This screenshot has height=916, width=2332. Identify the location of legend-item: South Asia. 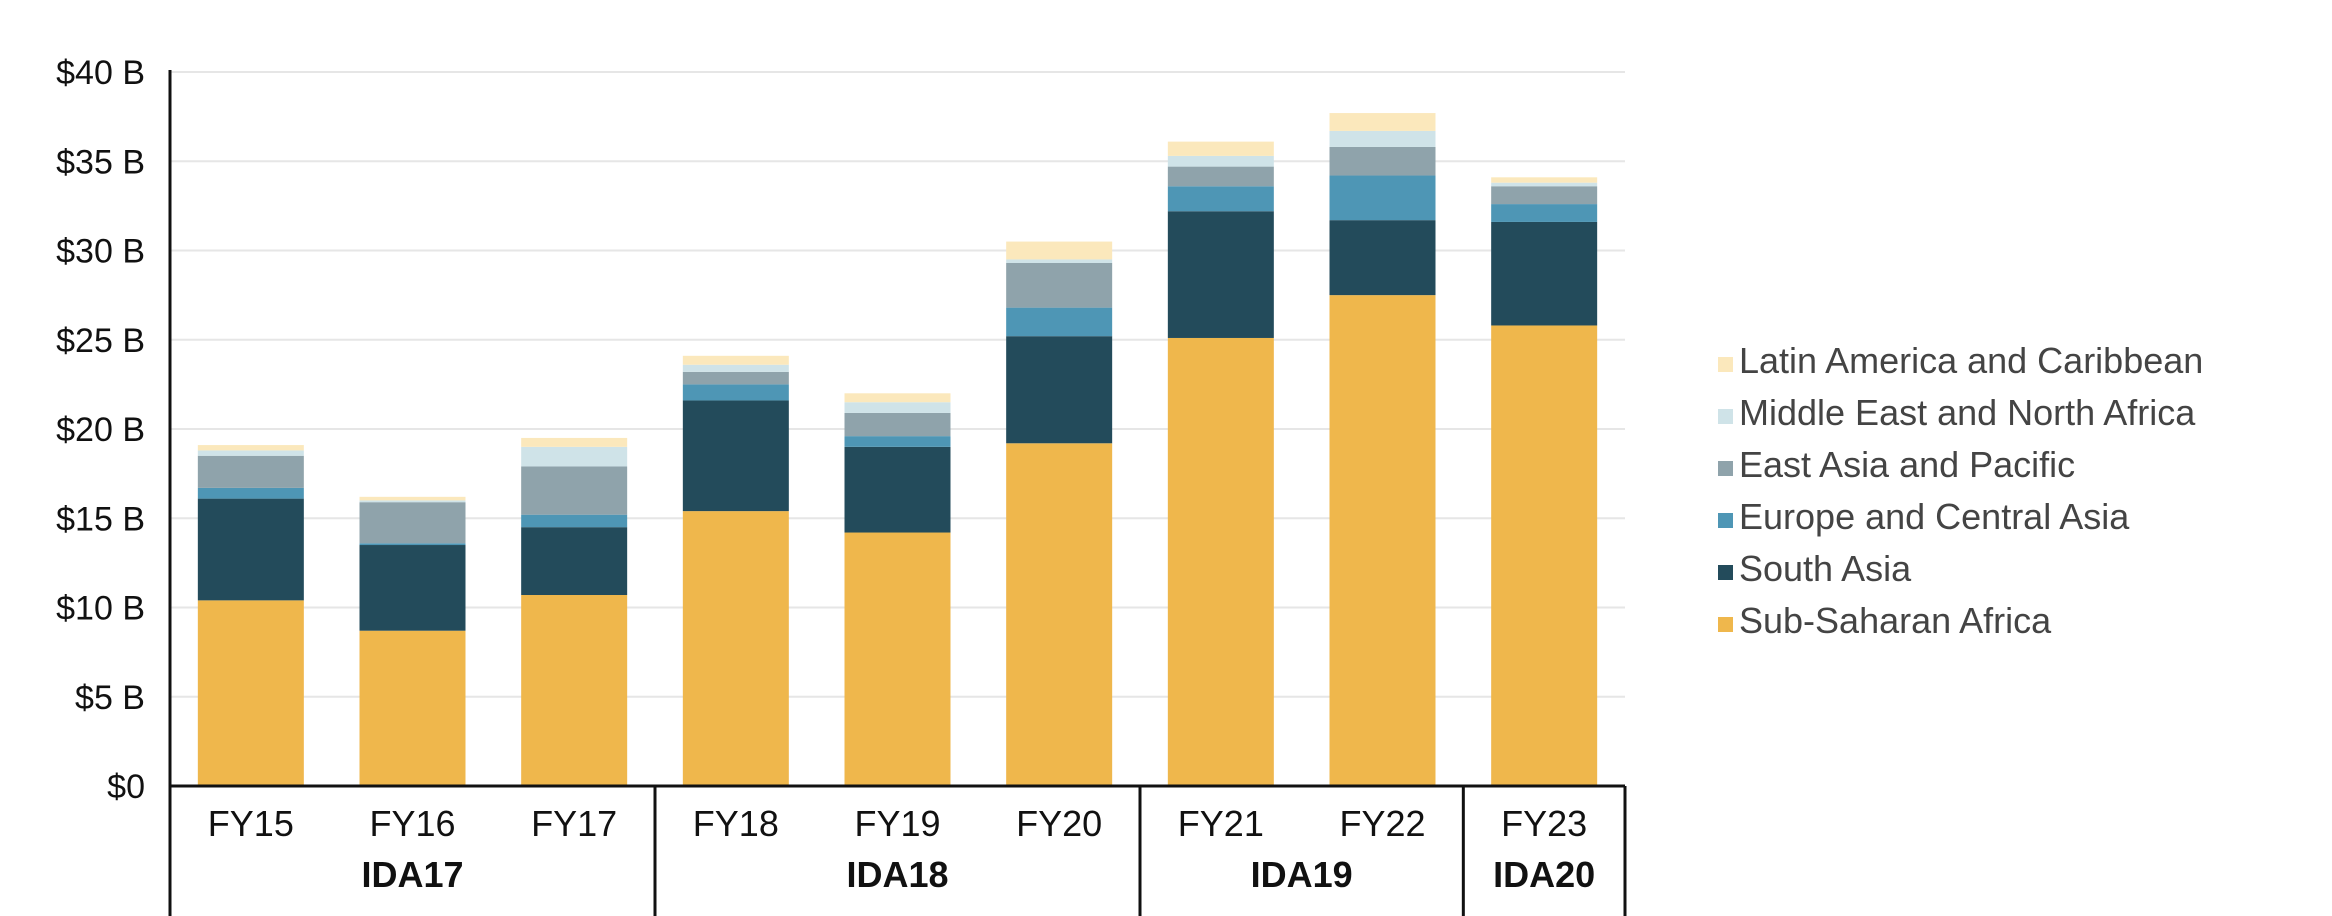
(1960, 569).